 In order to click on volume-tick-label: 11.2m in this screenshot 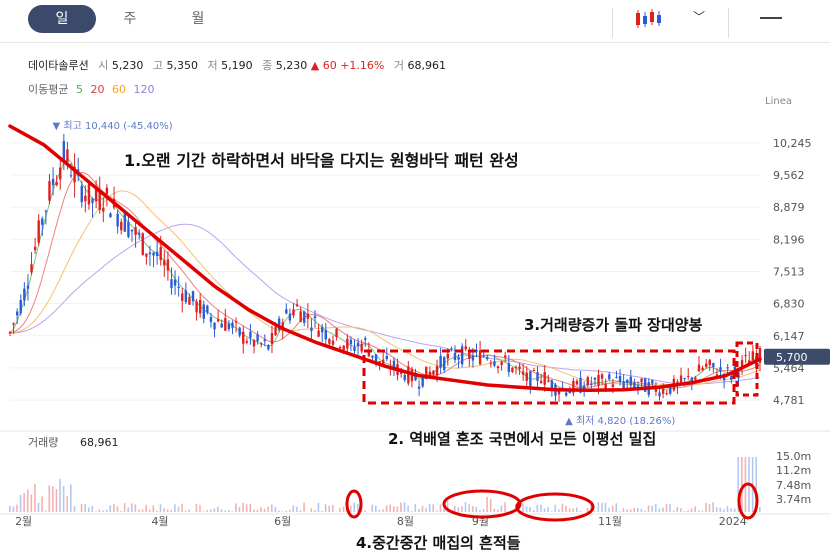, I will do `click(793, 470)`.